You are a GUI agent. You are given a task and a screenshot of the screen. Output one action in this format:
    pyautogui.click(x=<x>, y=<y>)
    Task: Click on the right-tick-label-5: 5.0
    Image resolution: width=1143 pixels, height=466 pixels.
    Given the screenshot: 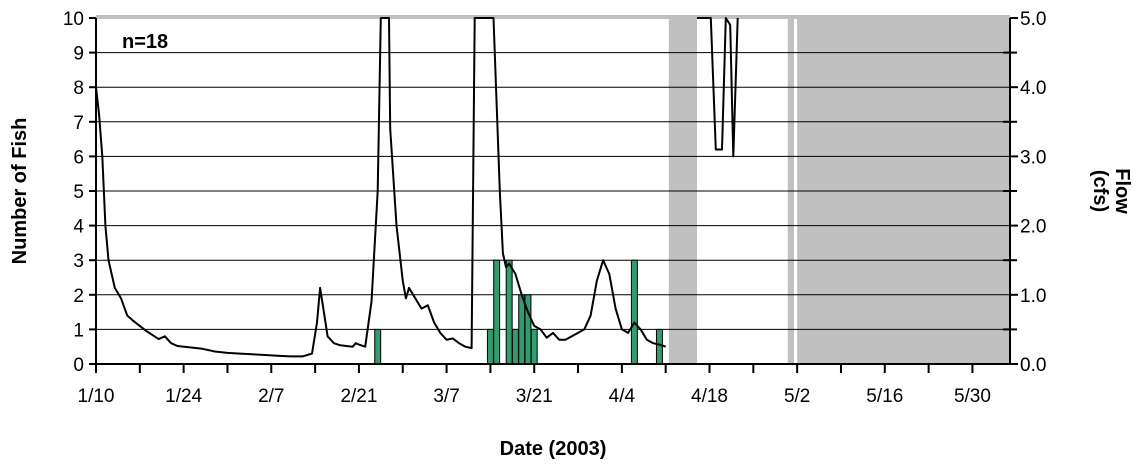 What is the action you would take?
    pyautogui.click(x=1033, y=19)
    